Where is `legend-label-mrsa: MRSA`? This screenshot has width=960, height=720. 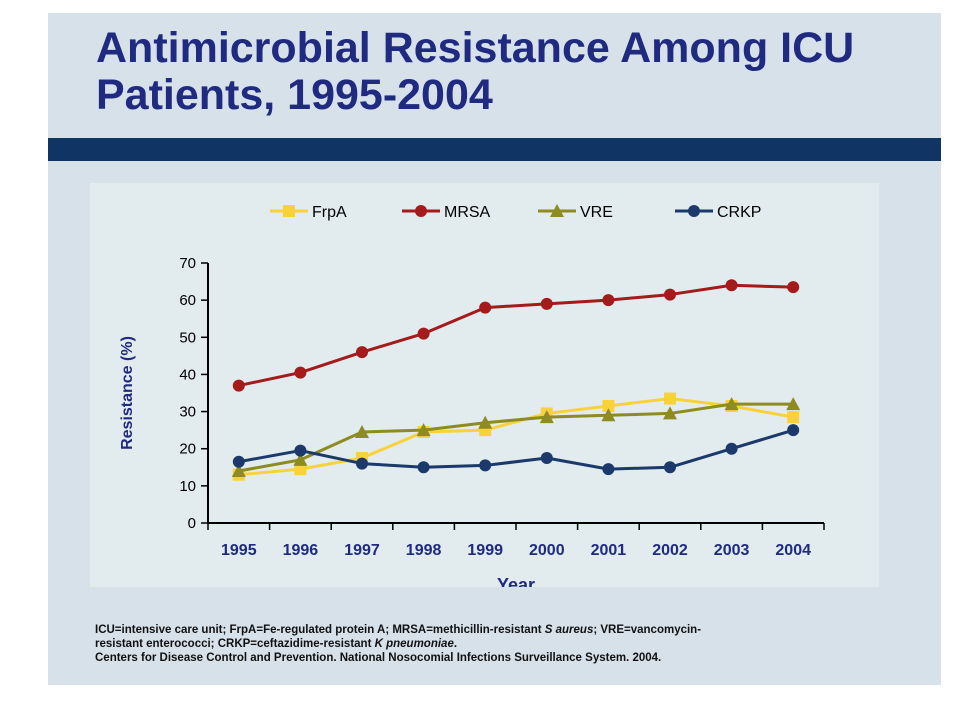 legend-label-mrsa: MRSA is located at coordinates (467, 212).